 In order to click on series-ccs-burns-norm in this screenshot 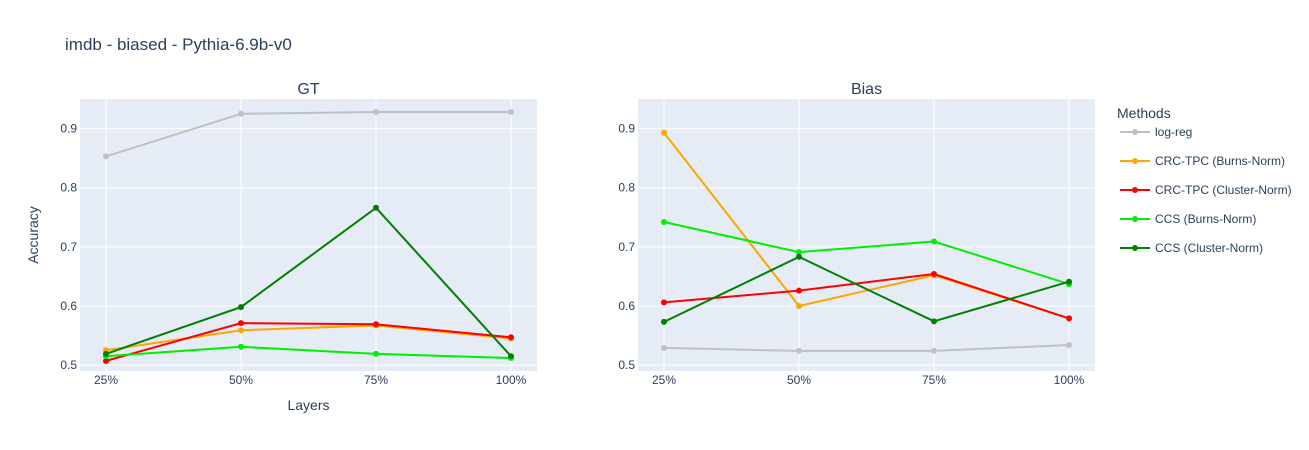, I will do `click(866, 253)`.